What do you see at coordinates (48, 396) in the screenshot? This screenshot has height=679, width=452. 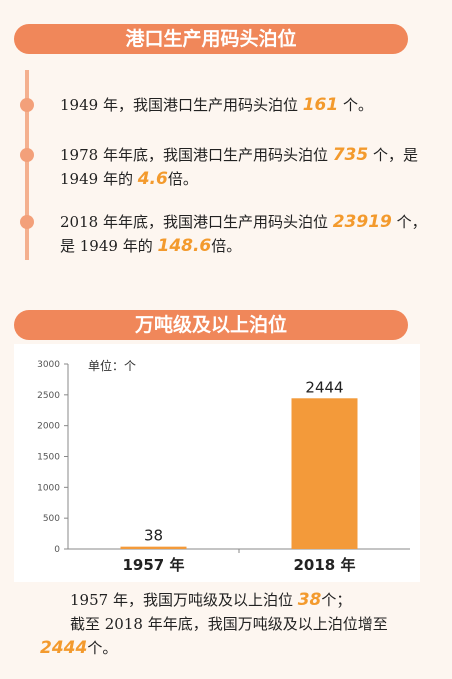 I see `y-tick-label: 2500` at bounding box center [48, 396].